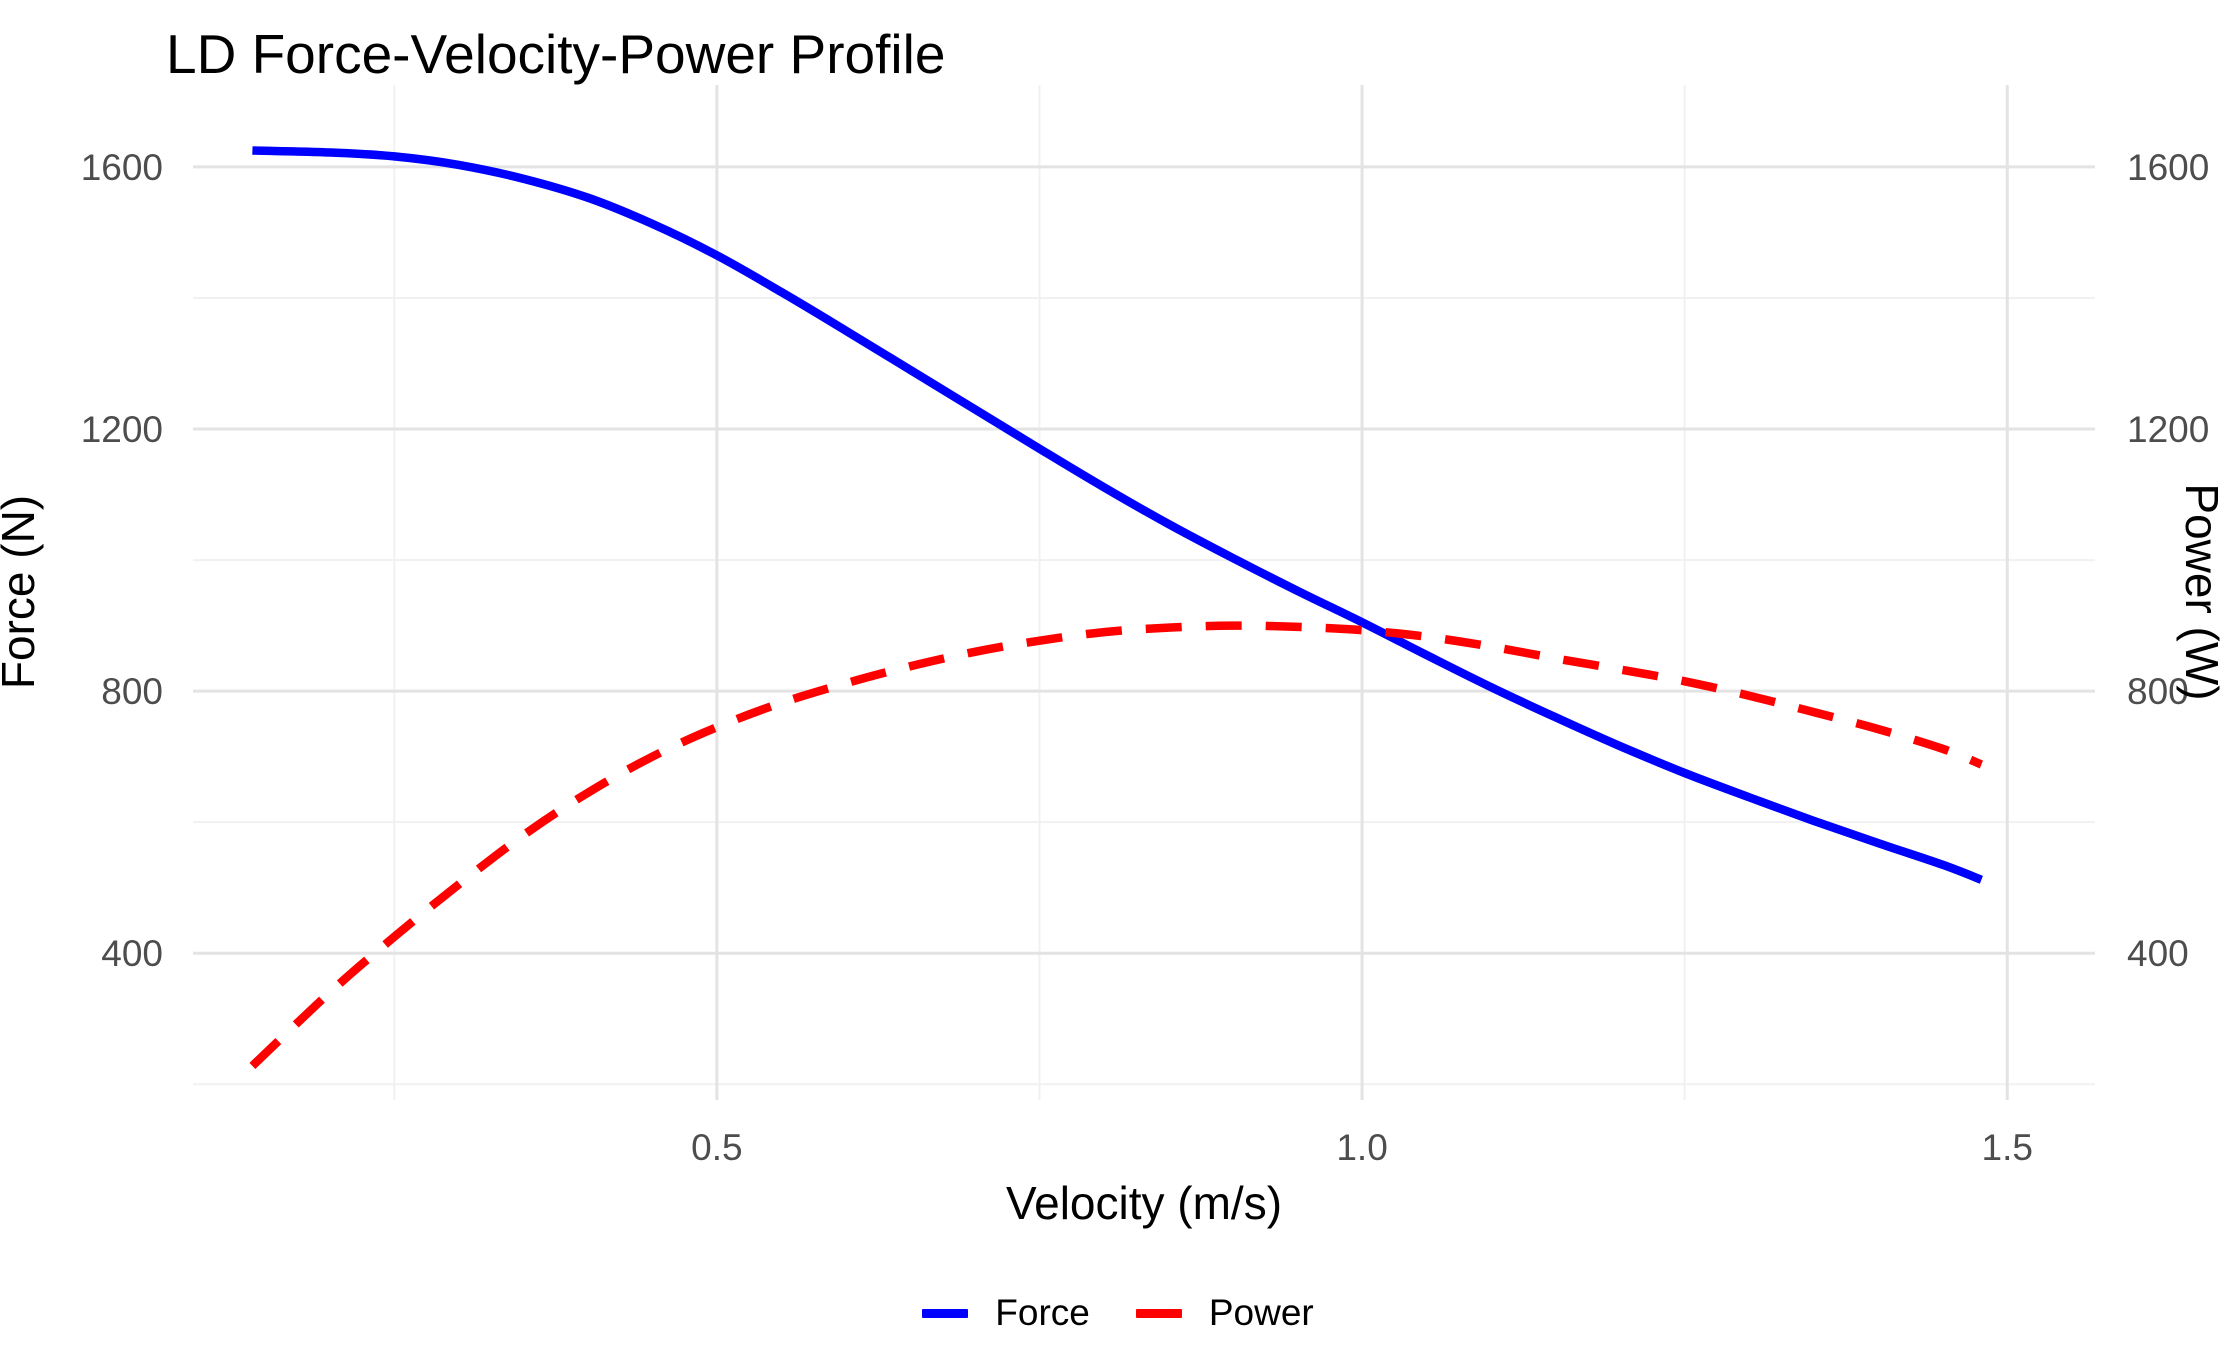 This screenshot has width=2236, height=1350. Describe the element at coordinates (2007, 1147) in the screenshot. I see `x-tick-label: 1.5` at that location.